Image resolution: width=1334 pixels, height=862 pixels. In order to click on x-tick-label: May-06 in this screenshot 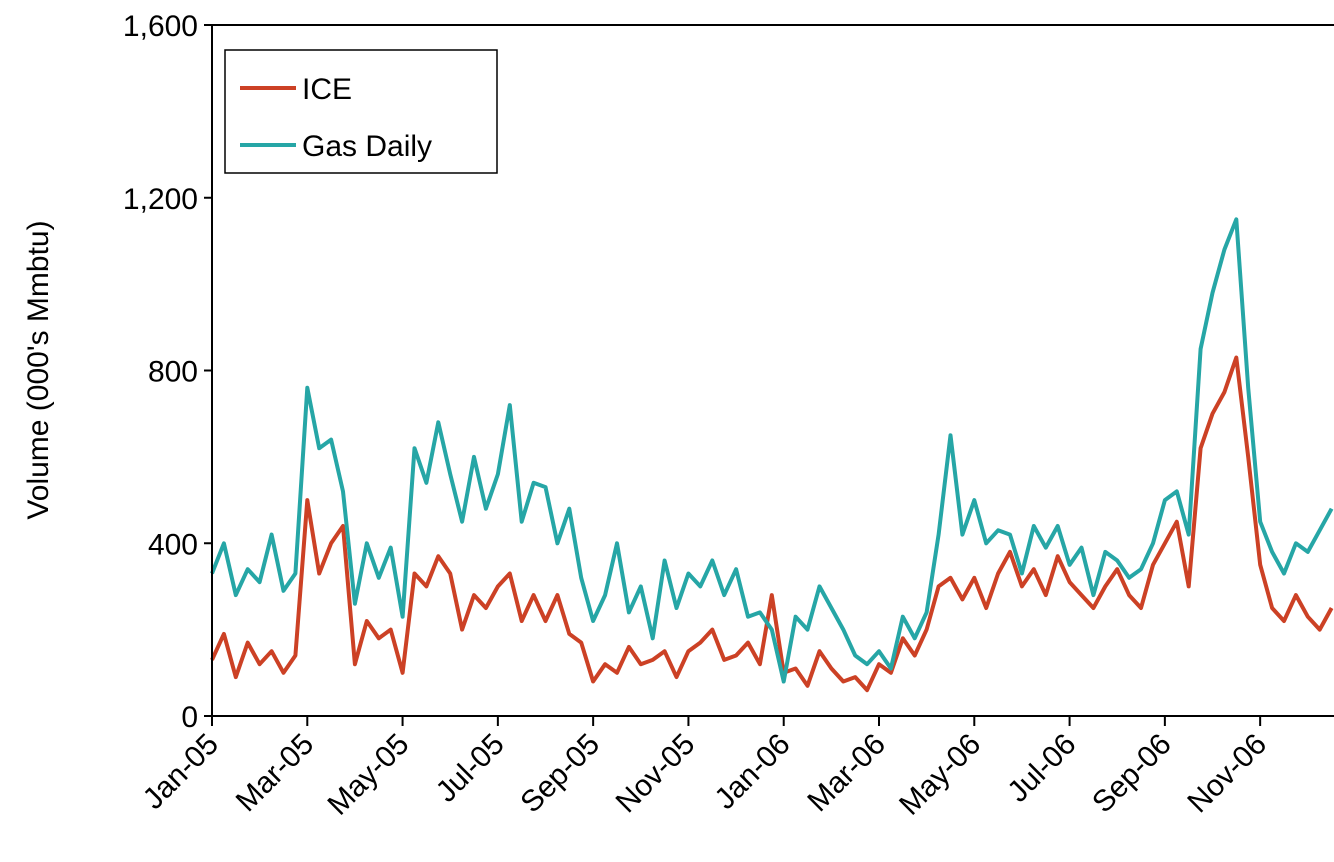, I will do `click(940, 775)`.